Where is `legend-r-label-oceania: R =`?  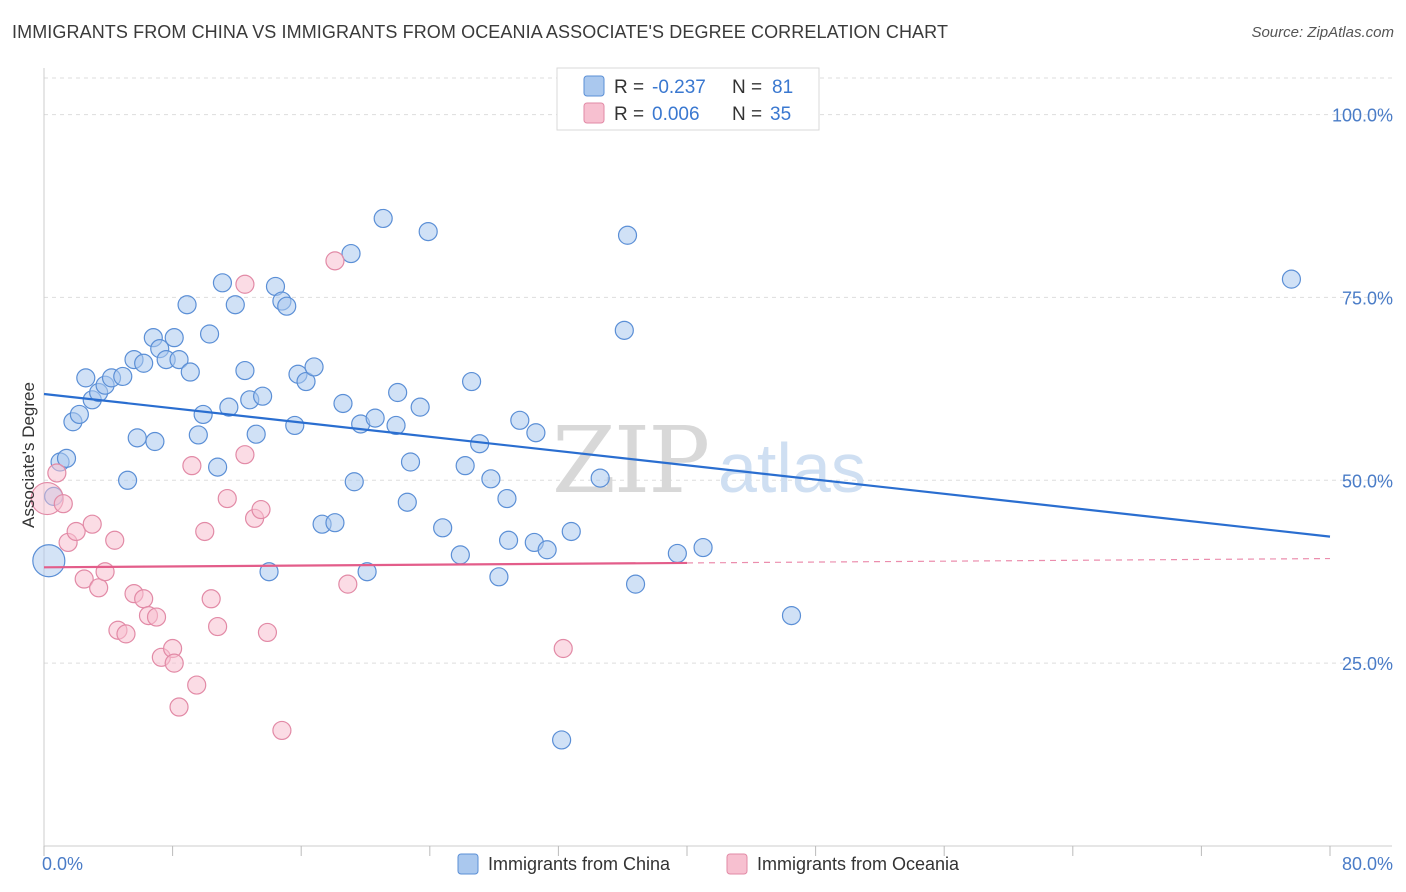
legend-r-label-oceania: R = is located at coordinates (629, 114).